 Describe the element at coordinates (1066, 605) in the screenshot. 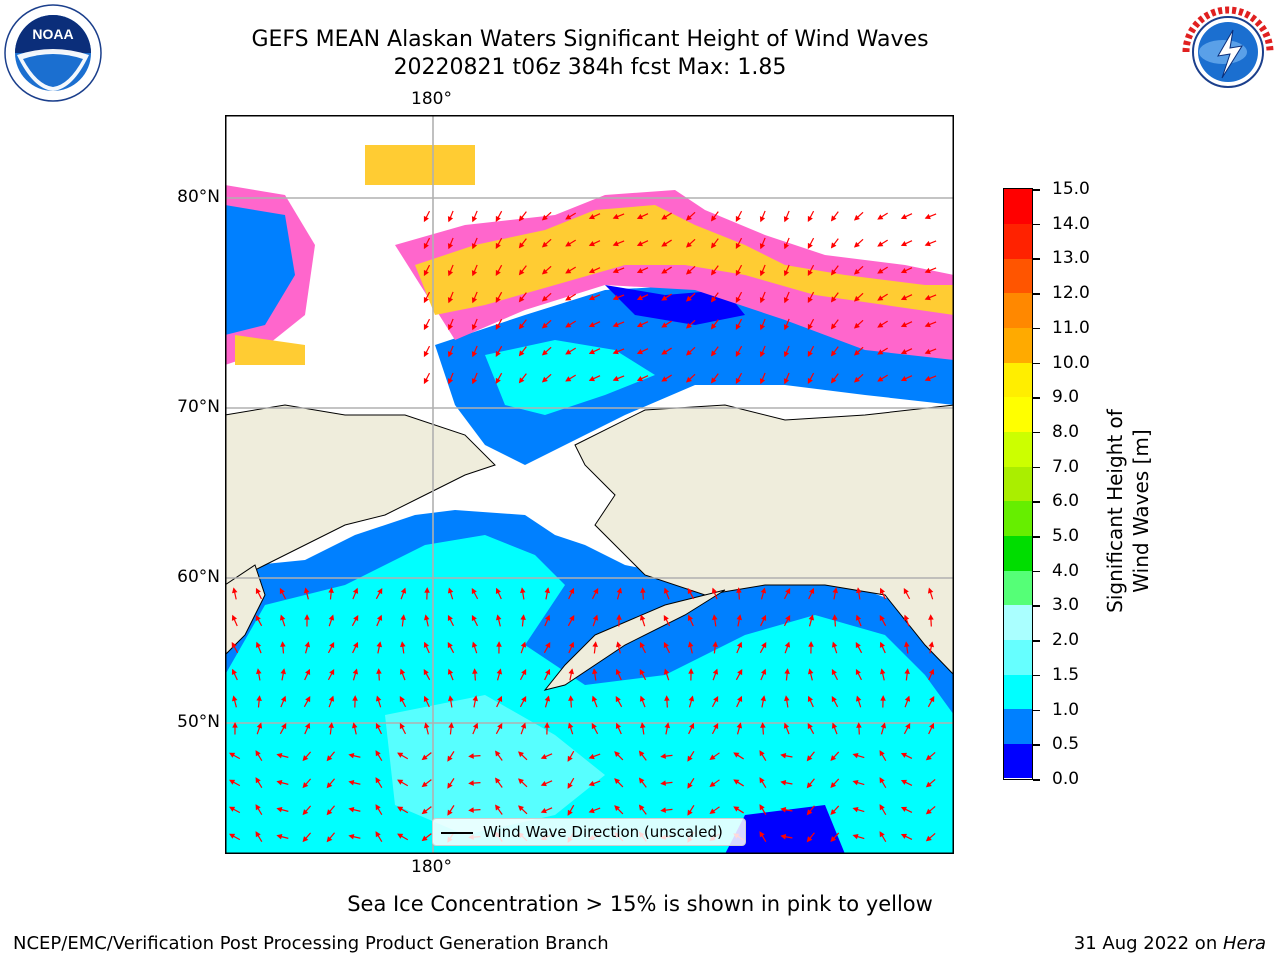

I see `colorbar-tick-label: 3.0` at that location.